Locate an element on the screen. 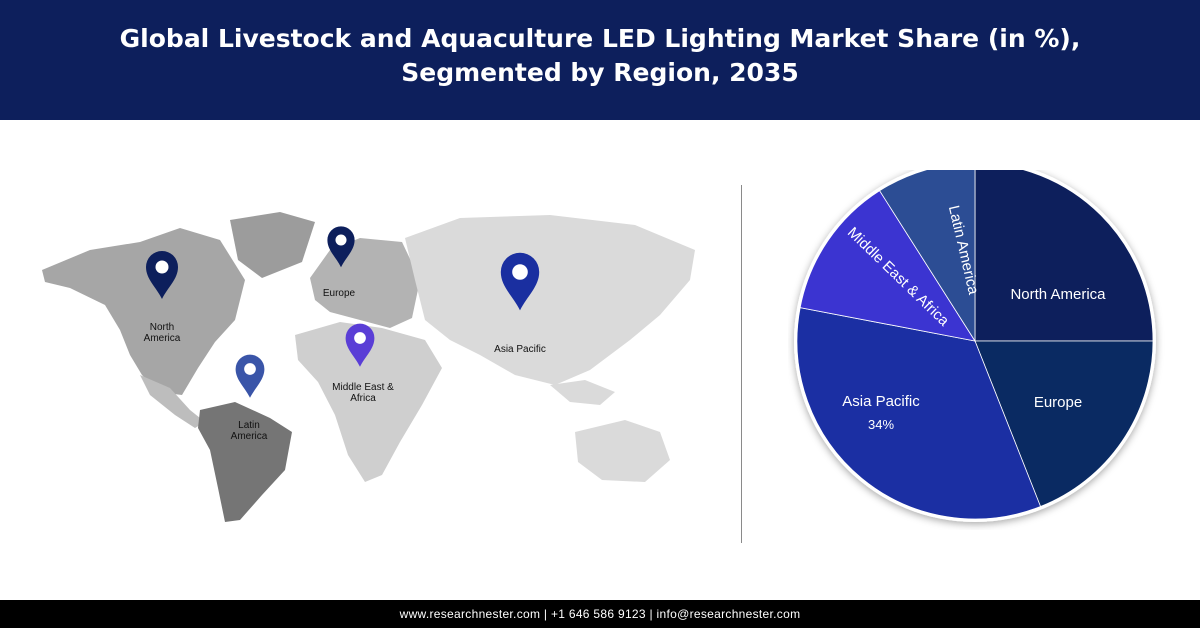 Image resolution: width=1200 pixels, height=628 pixels. map-greenland is located at coordinates (272, 245).